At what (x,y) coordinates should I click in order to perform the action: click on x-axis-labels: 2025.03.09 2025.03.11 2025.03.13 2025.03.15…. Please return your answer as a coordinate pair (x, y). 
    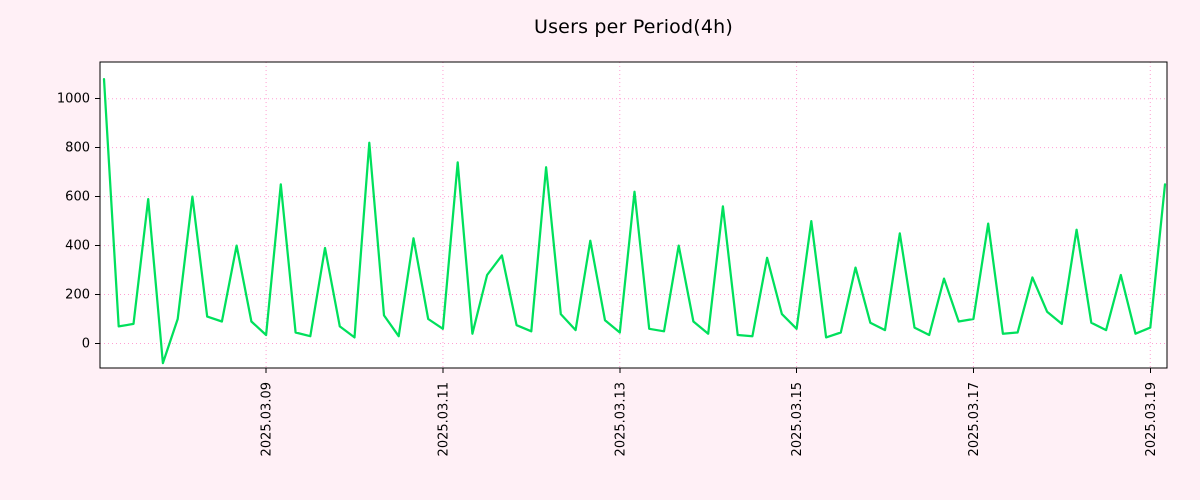
    Looking at the image, I should click on (709, 419).